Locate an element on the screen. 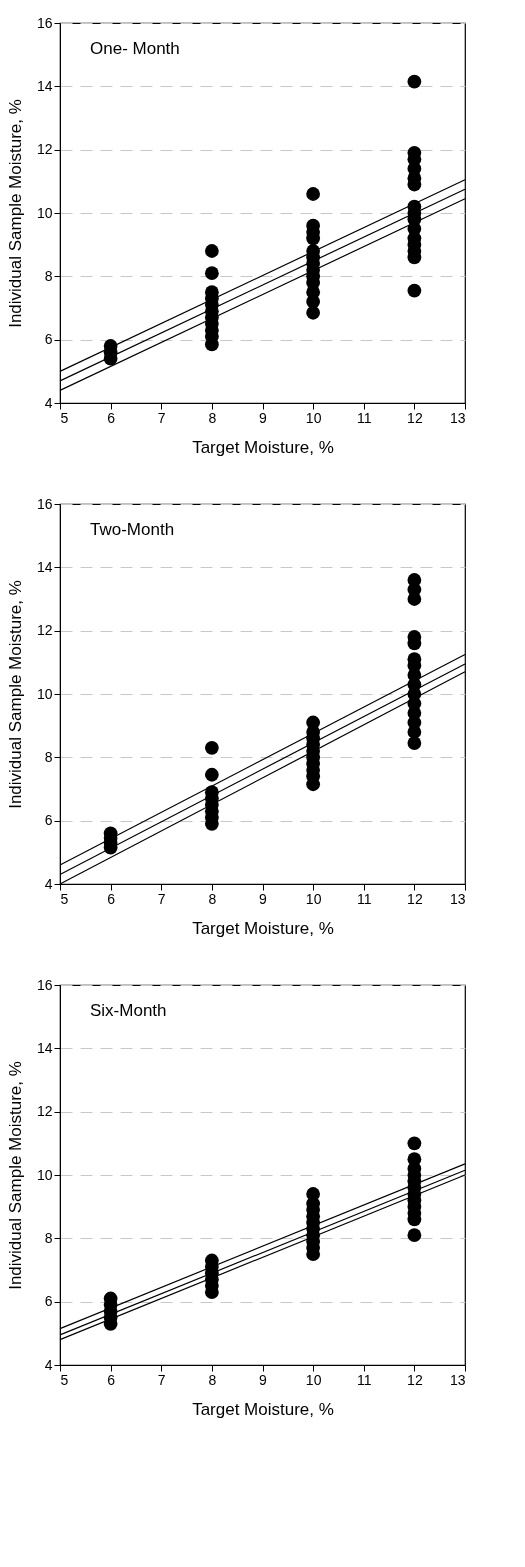 Image resolution: width=525 pixels, height=1567 pixels. text: One- Month is located at coordinates (135, 48).